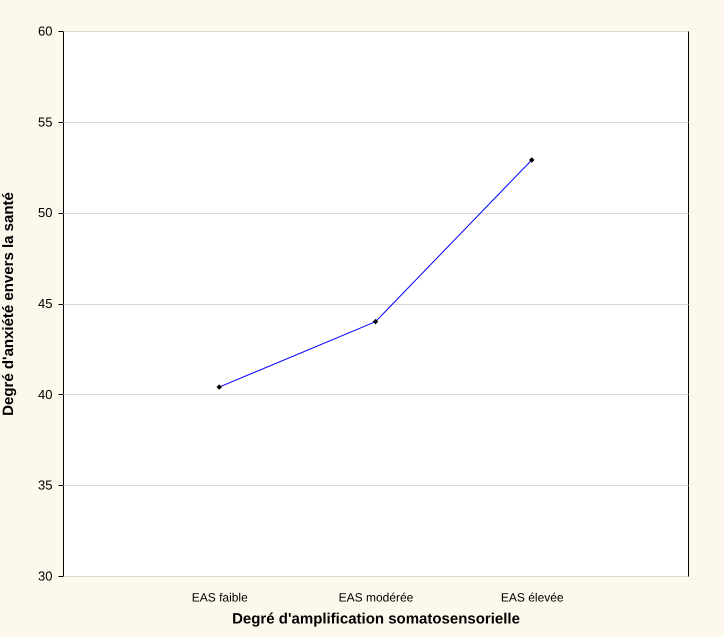 The height and width of the screenshot is (637, 724). What do you see at coordinates (45, 31) in the screenshot?
I see `y-tick-label: 60` at bounding box center [45, 31].